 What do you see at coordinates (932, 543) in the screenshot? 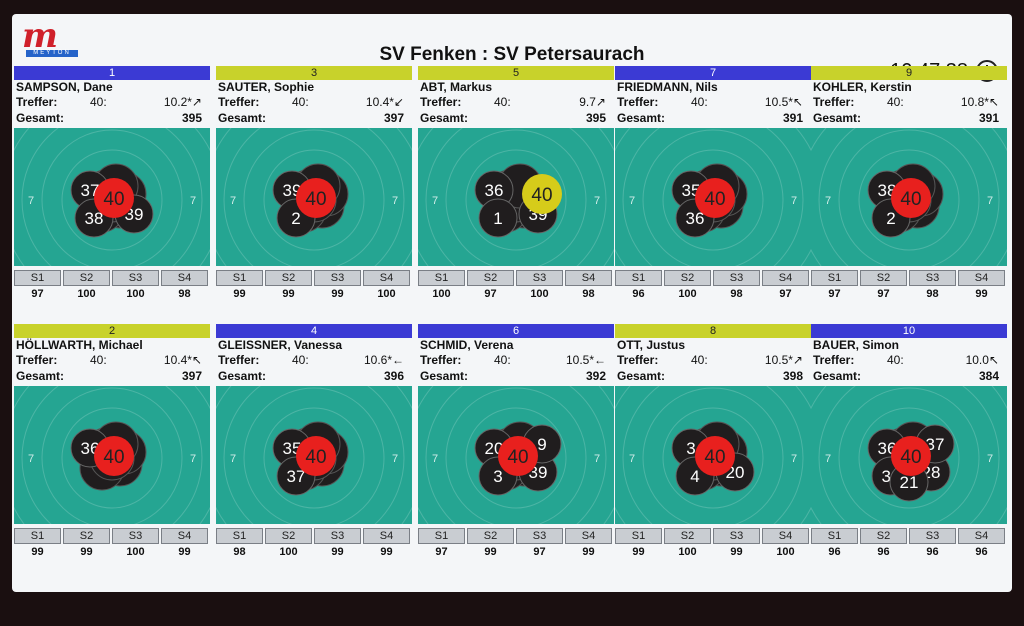
I see `series-cell: S3 96` at bounding box center [932, 543].